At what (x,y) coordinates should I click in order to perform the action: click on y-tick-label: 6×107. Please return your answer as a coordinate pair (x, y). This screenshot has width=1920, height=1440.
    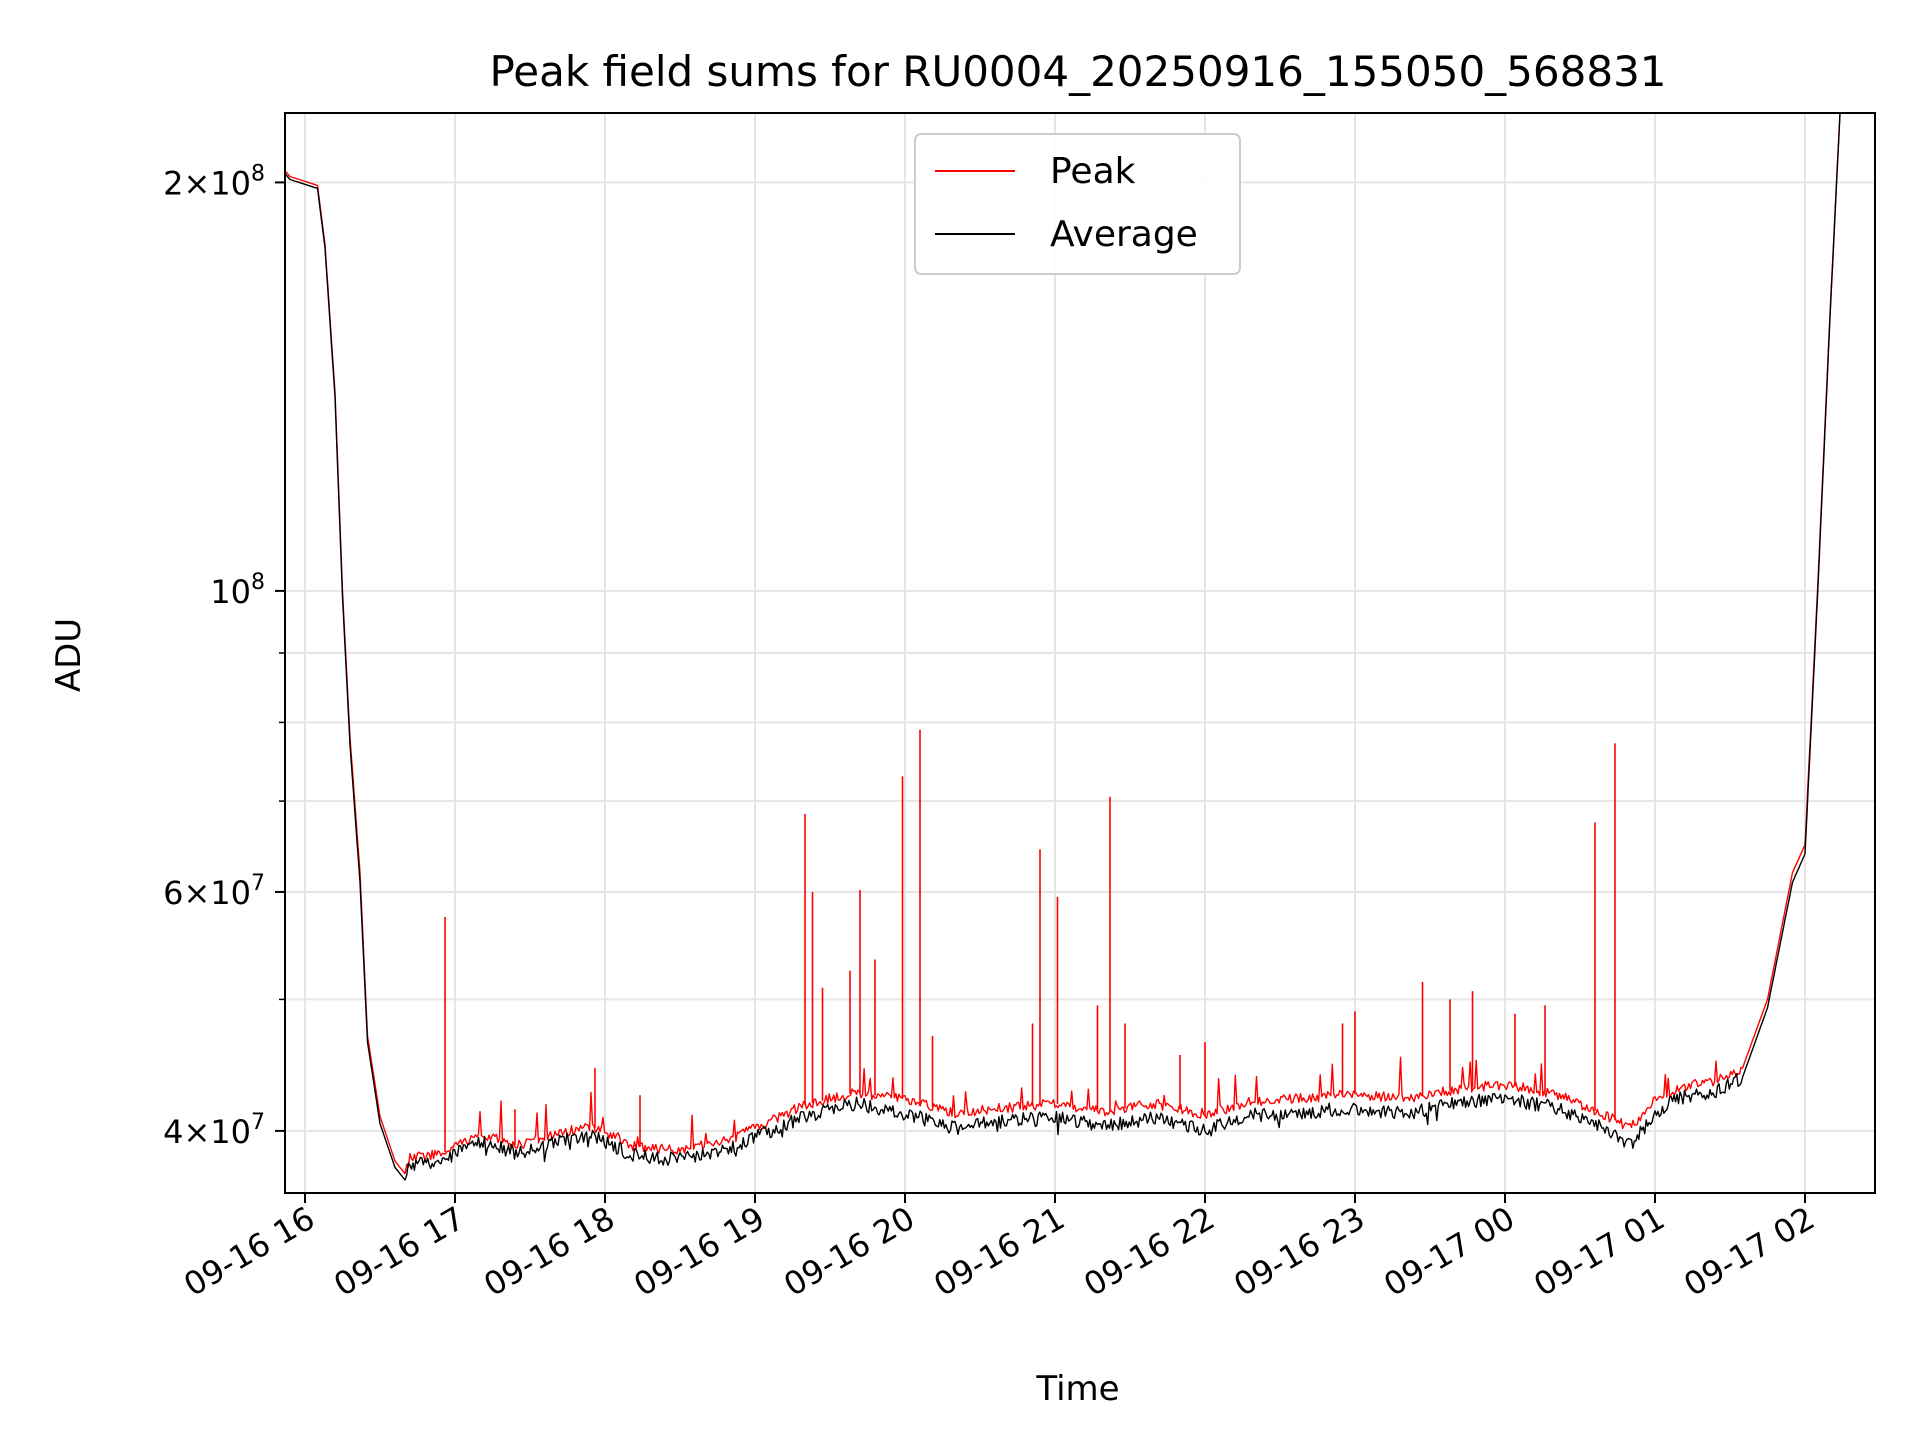
    Looking at the image, I should click on (214, 891).